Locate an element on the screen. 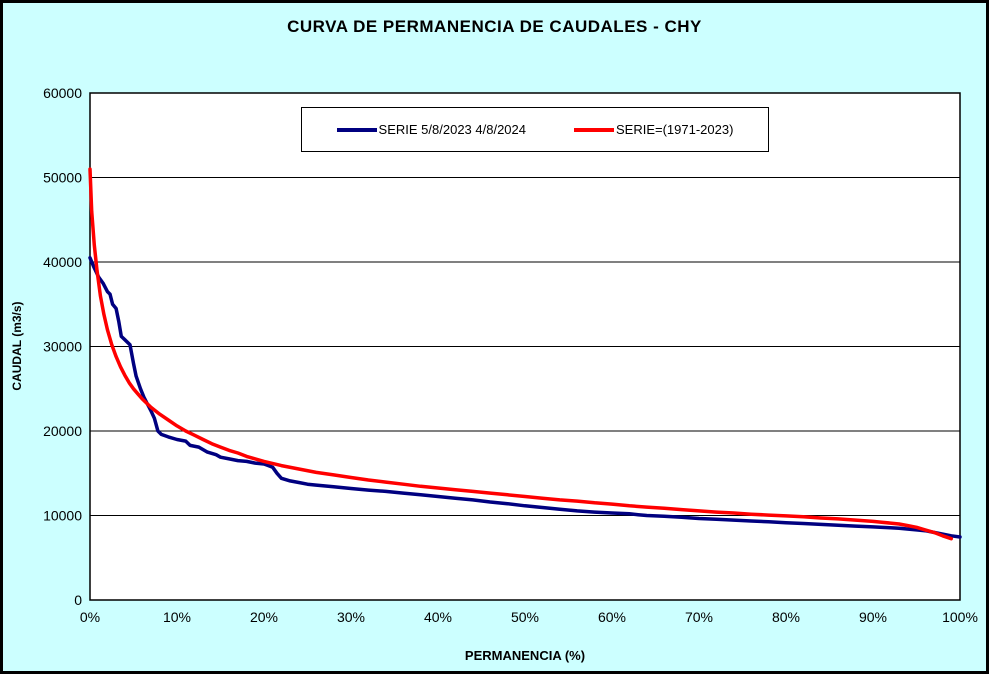  x-tick-label: 10% is located at coordinates (177, 617).